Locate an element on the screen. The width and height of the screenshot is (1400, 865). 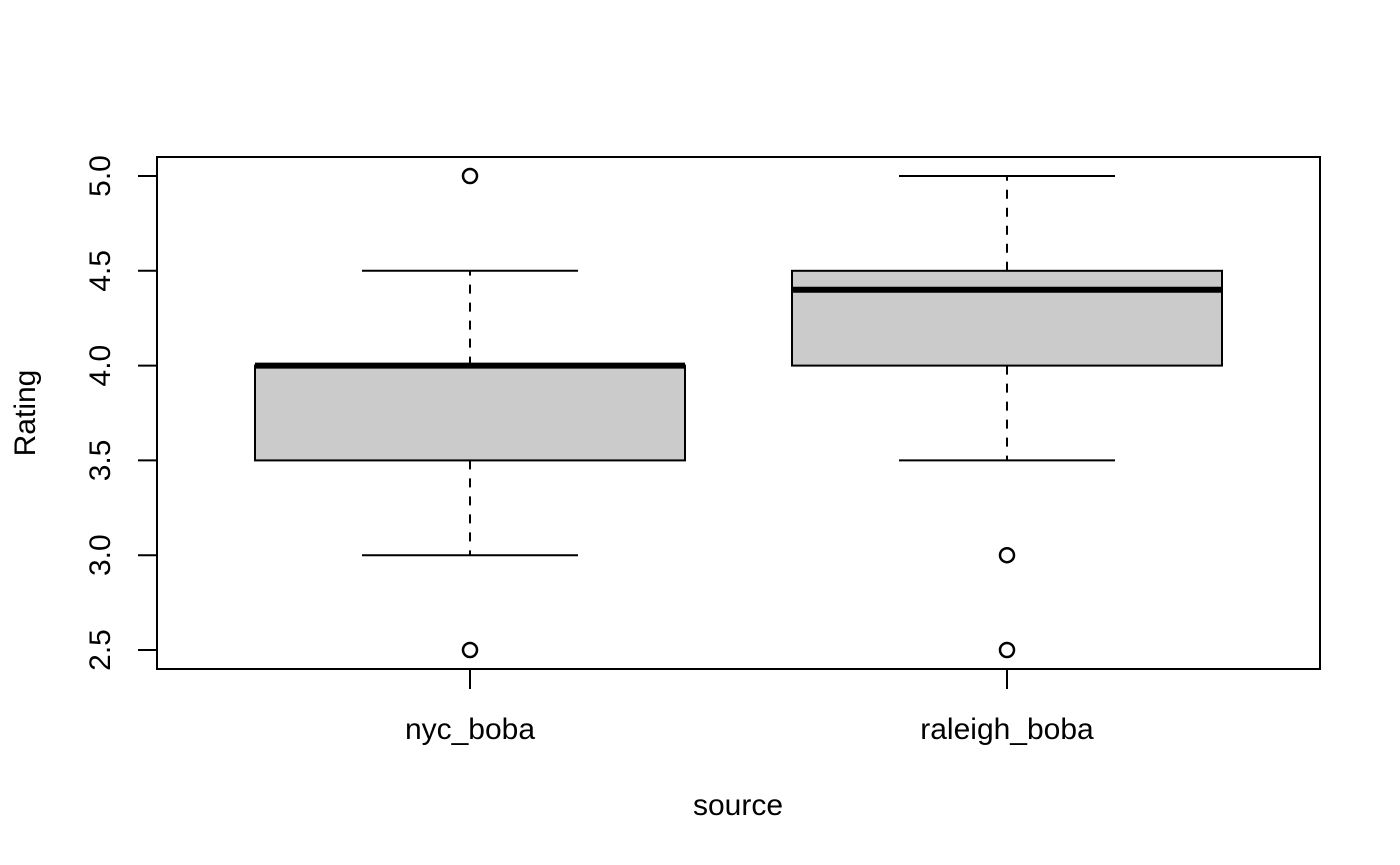
x-tick-label: nyc_boba is located at coordinates (470, 729).